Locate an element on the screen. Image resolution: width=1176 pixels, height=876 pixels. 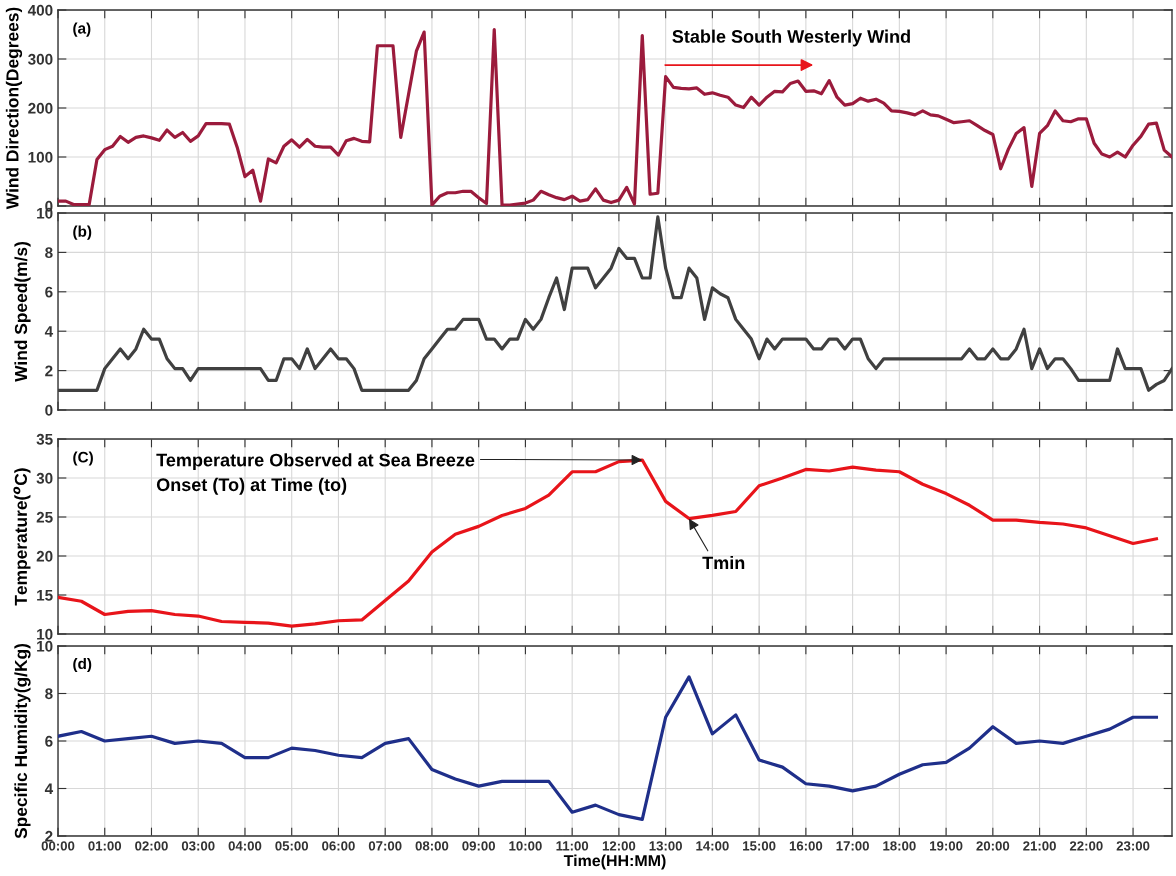
y-tick-label: 300 is located at coordinates (40, 59).